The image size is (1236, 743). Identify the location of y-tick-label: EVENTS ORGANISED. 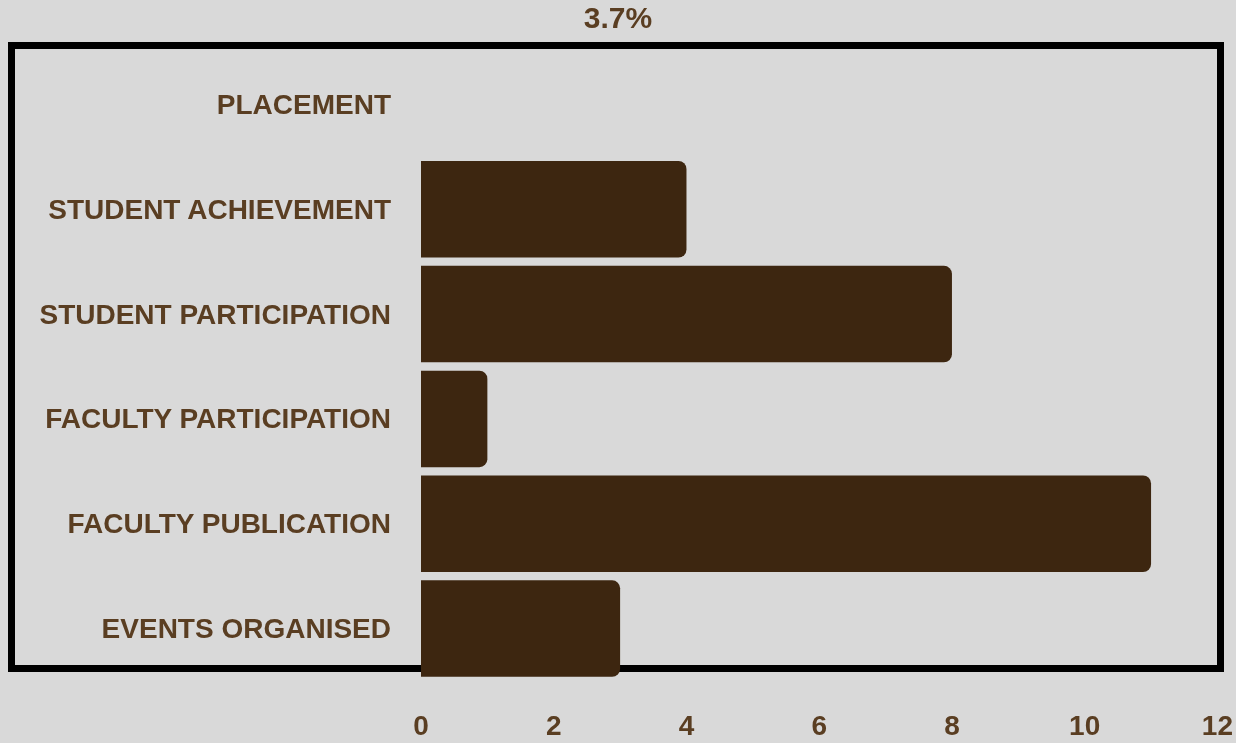
(246, 629).